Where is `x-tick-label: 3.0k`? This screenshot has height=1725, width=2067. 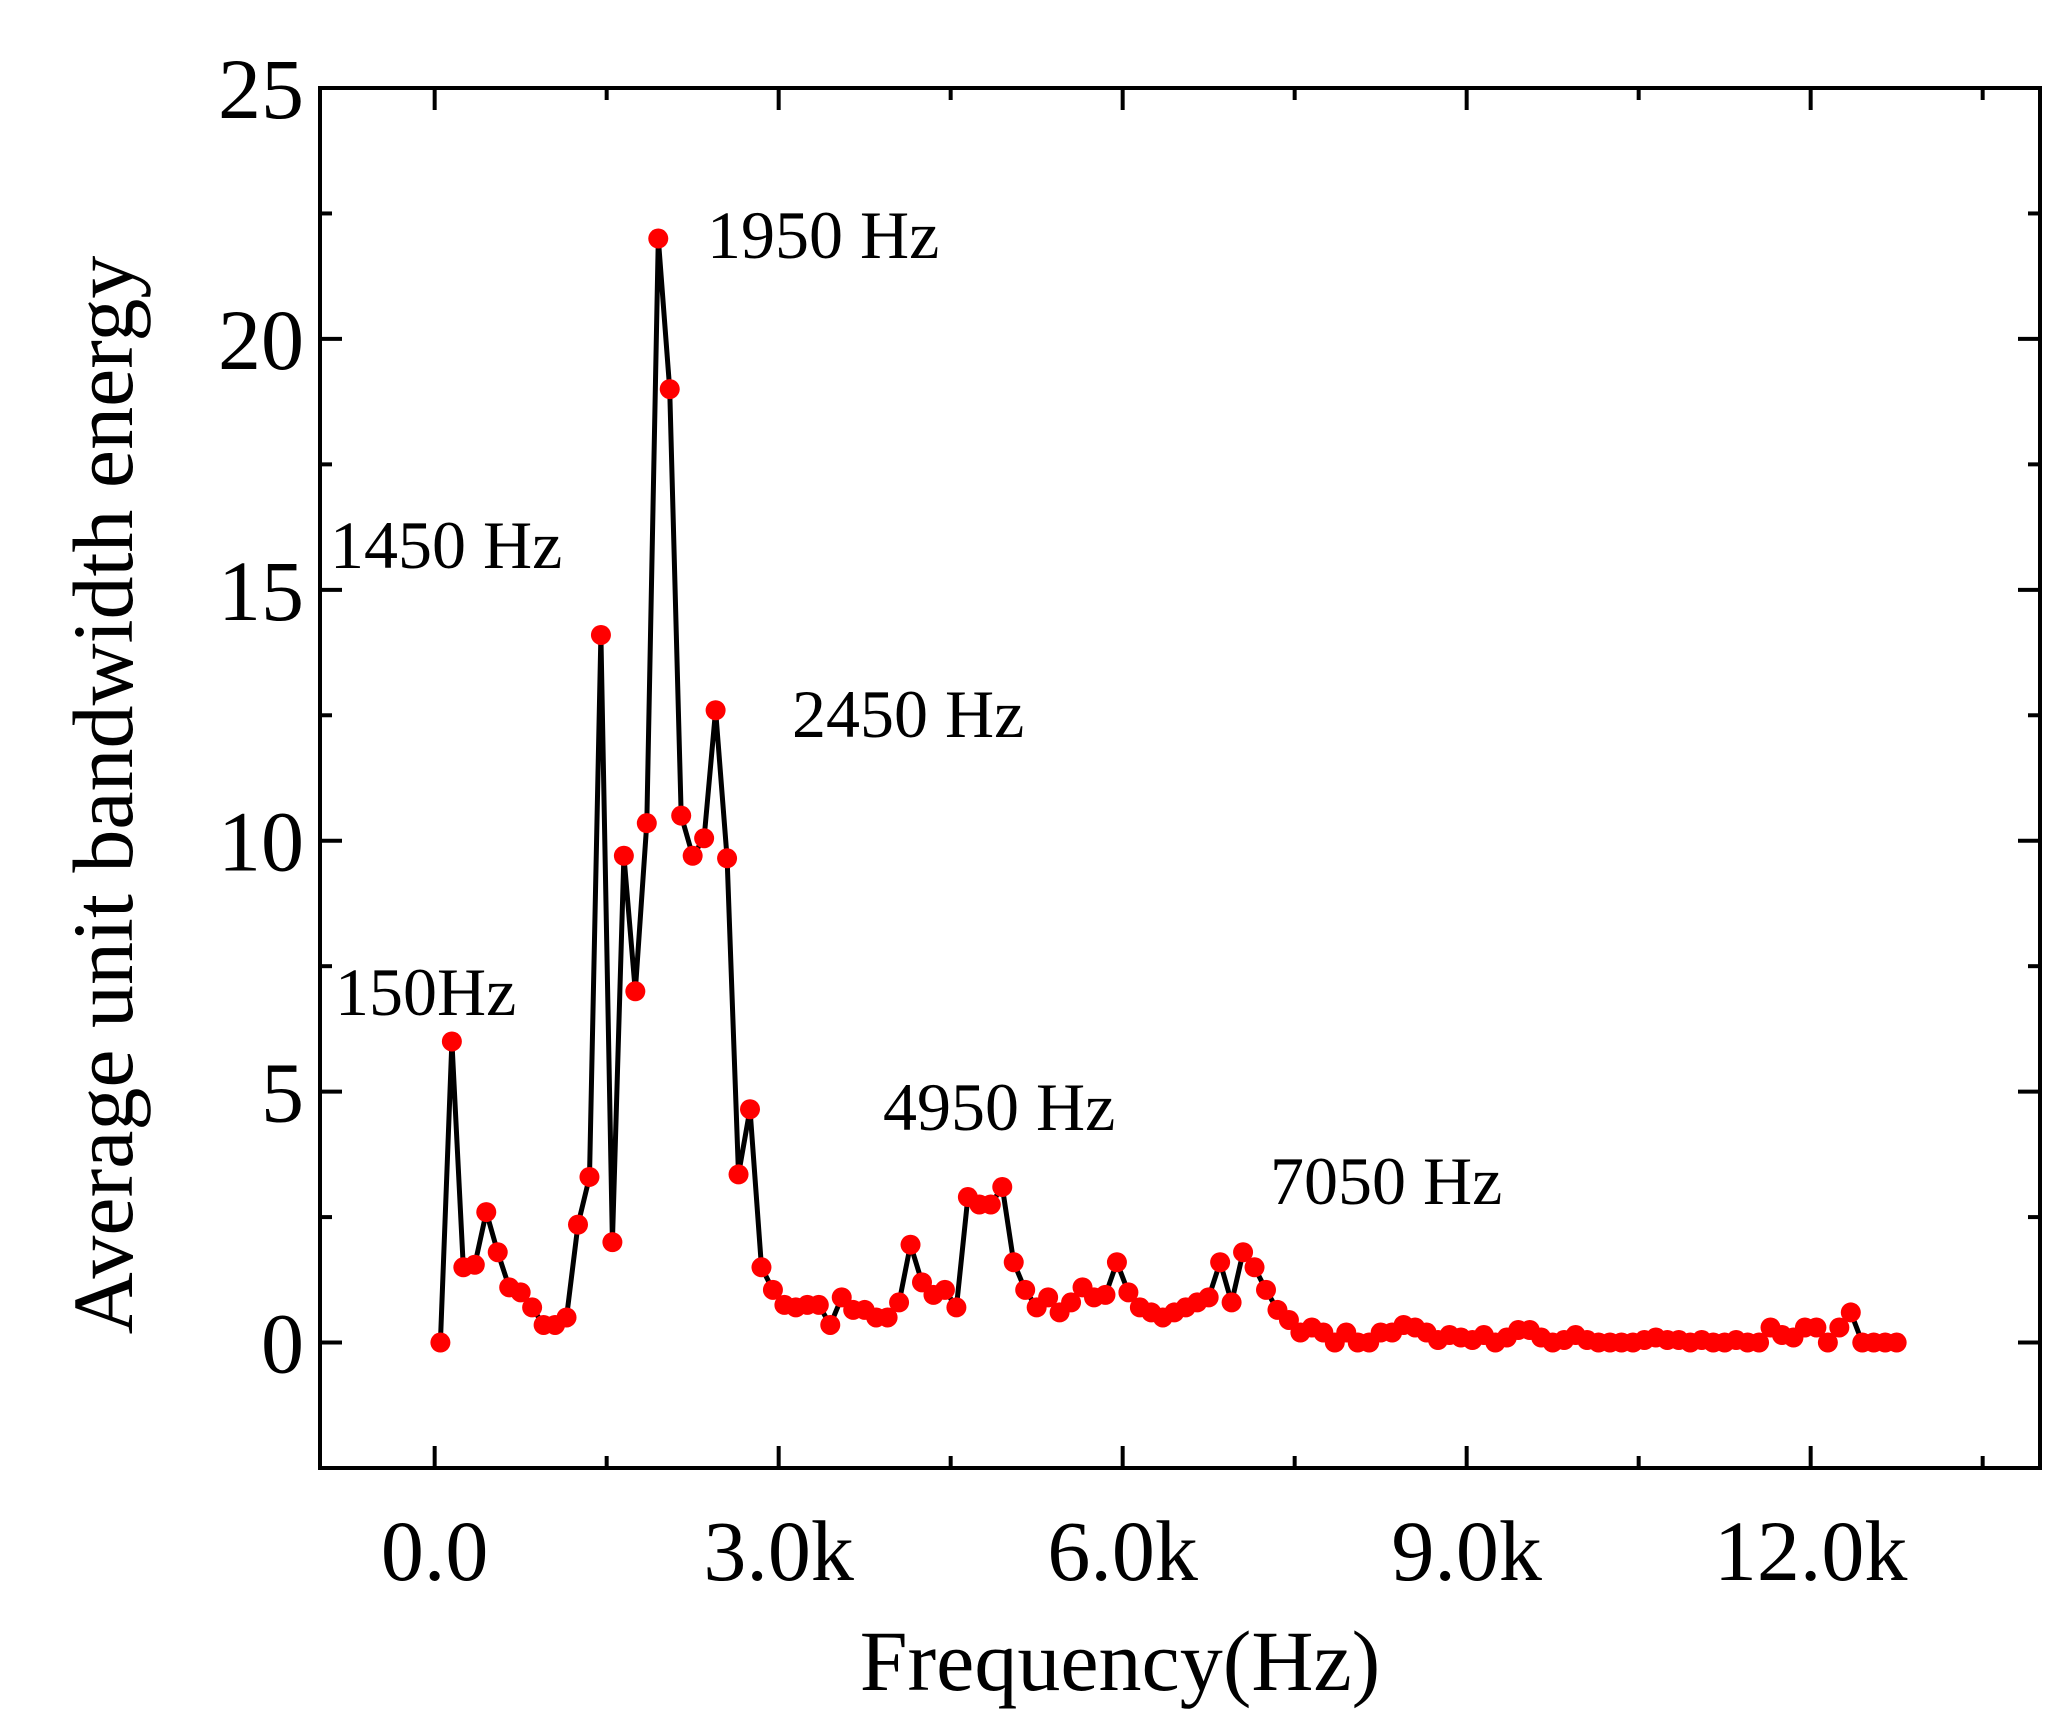 x-tick-label: 3.0k is located at coordinates (778, 1551).